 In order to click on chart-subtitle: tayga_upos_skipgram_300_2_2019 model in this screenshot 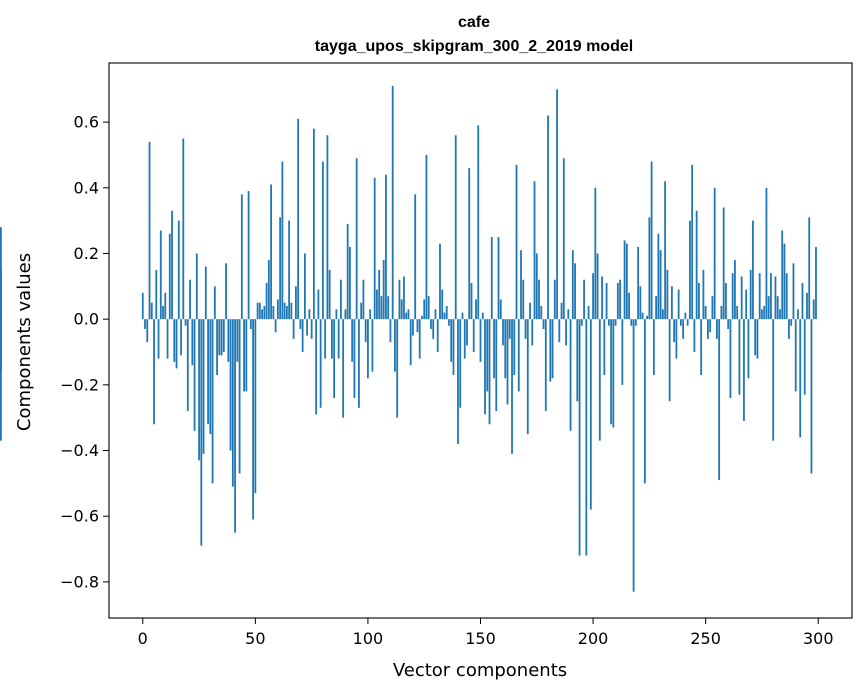, I will do `click(474, 46)`.